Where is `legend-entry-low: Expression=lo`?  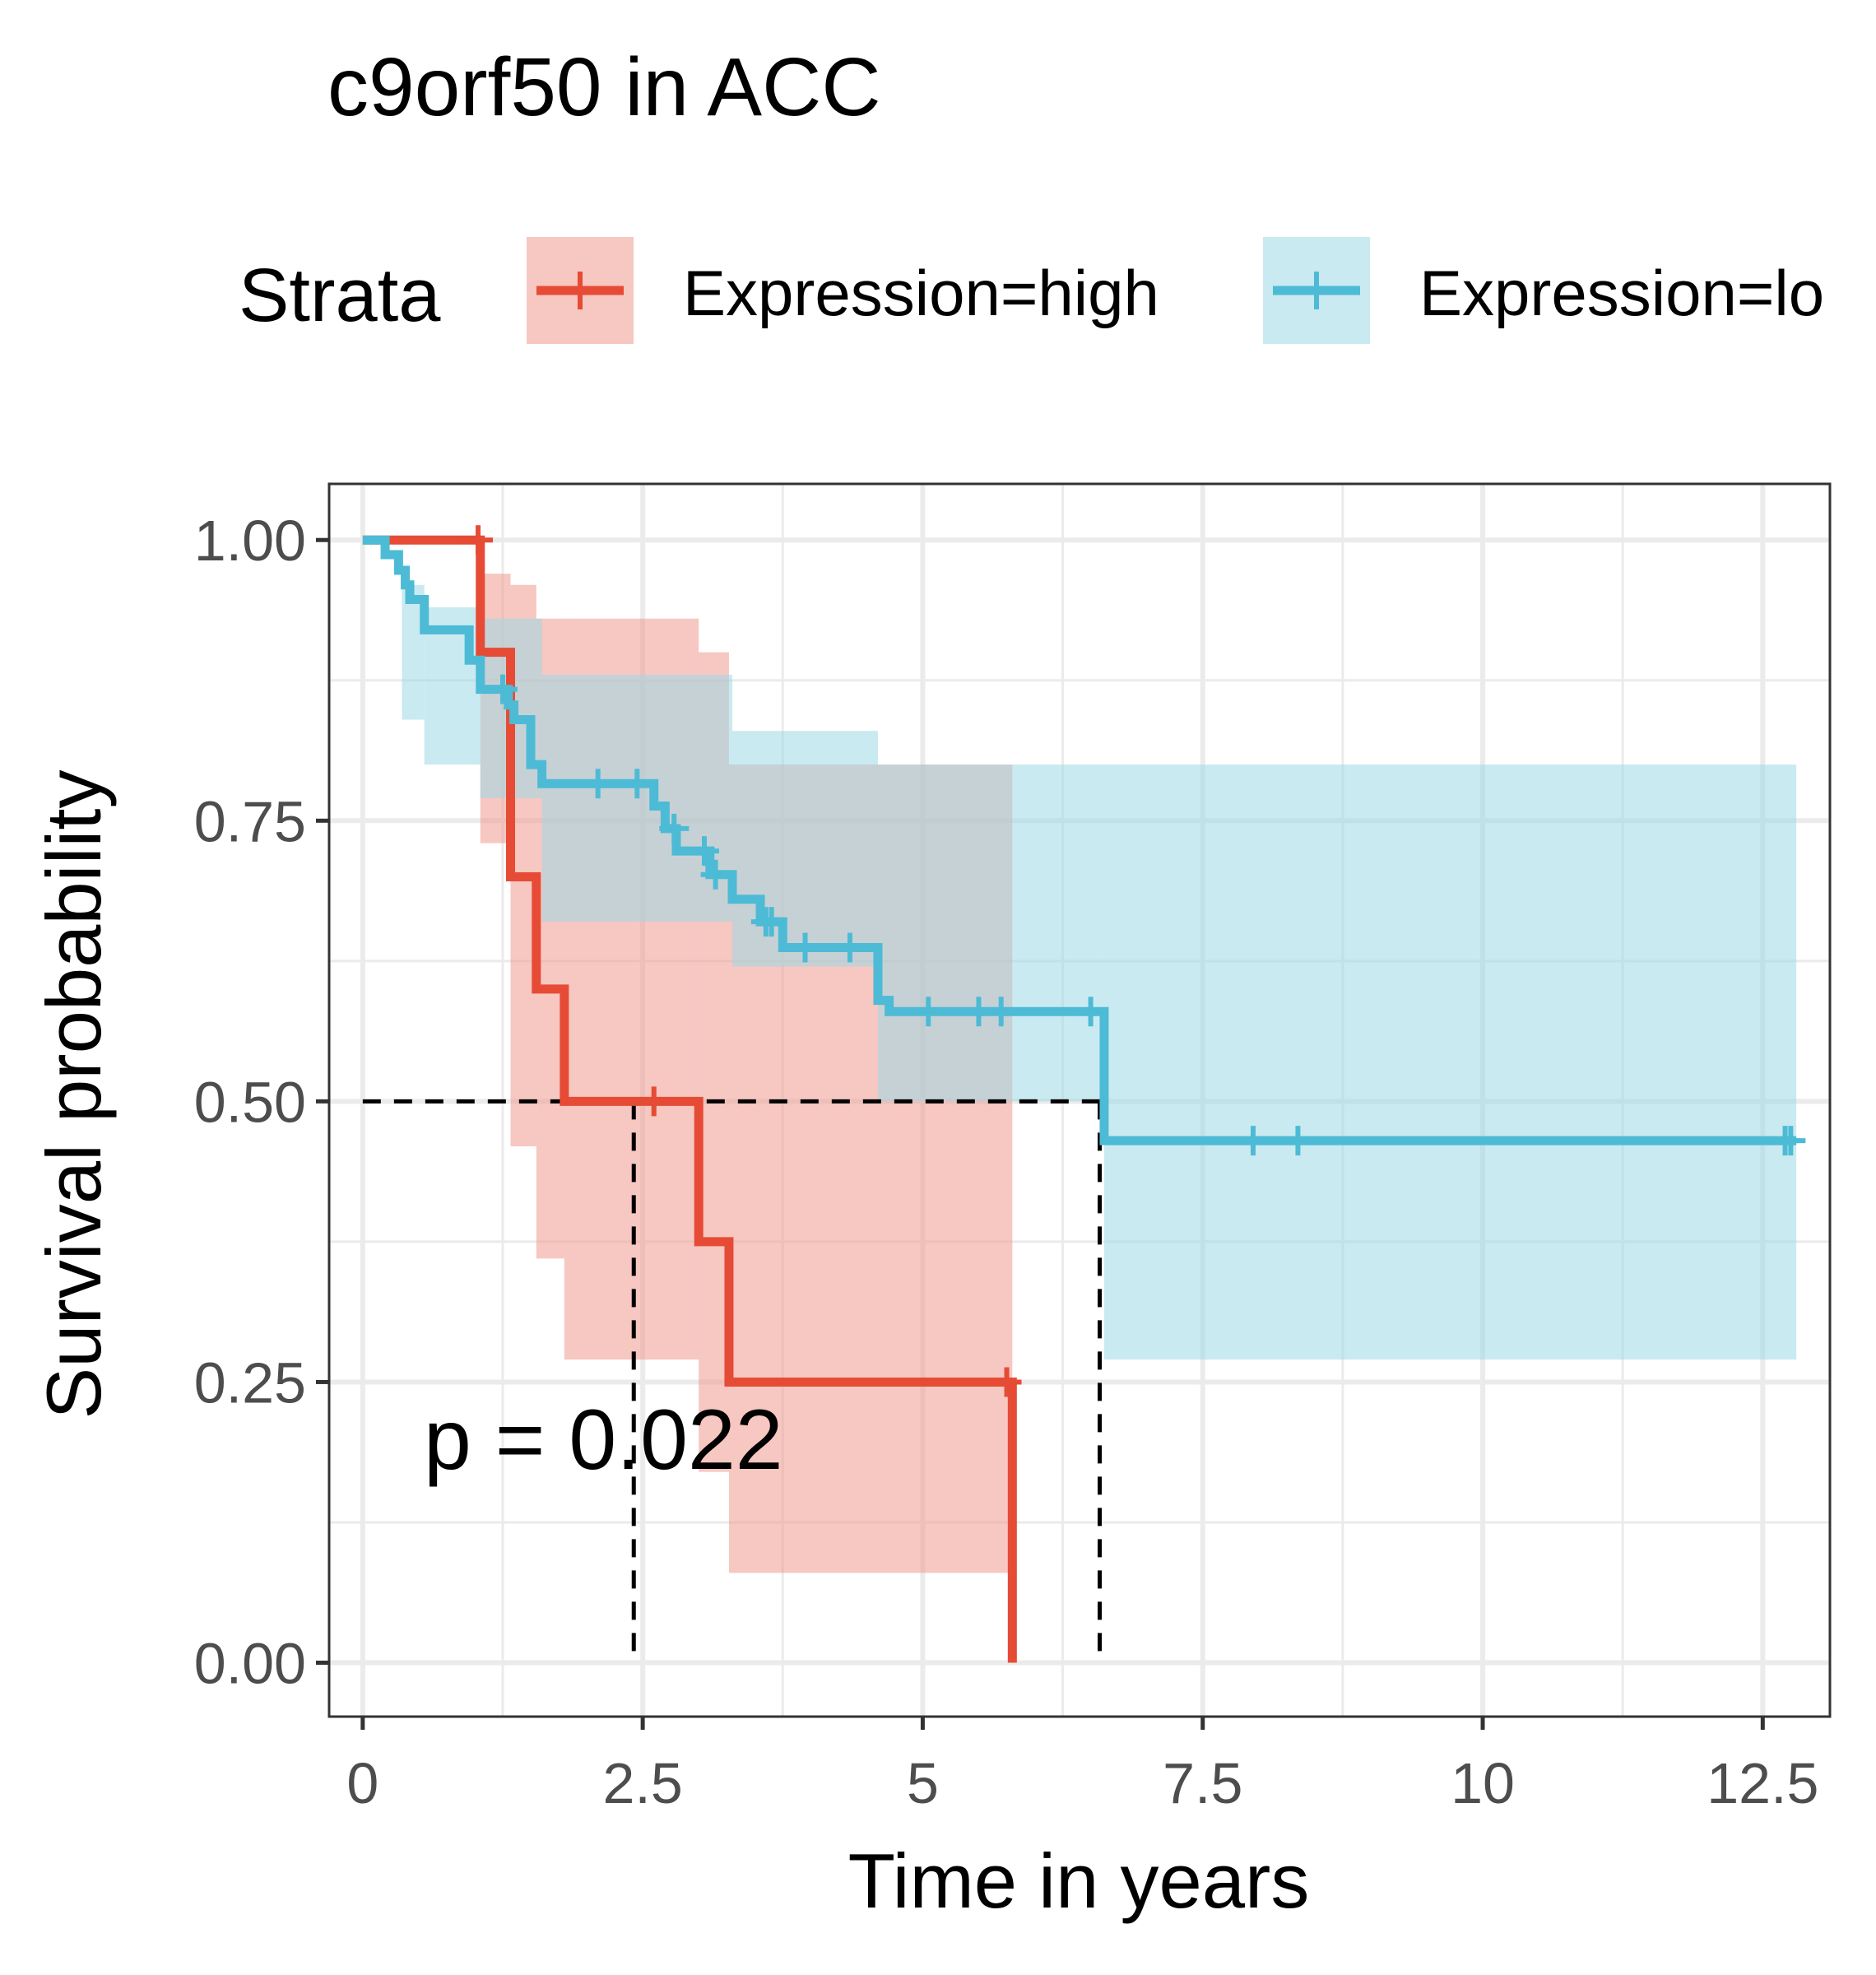
legend-entry-low: Expression=lo is located at coordinates (1543, 290).